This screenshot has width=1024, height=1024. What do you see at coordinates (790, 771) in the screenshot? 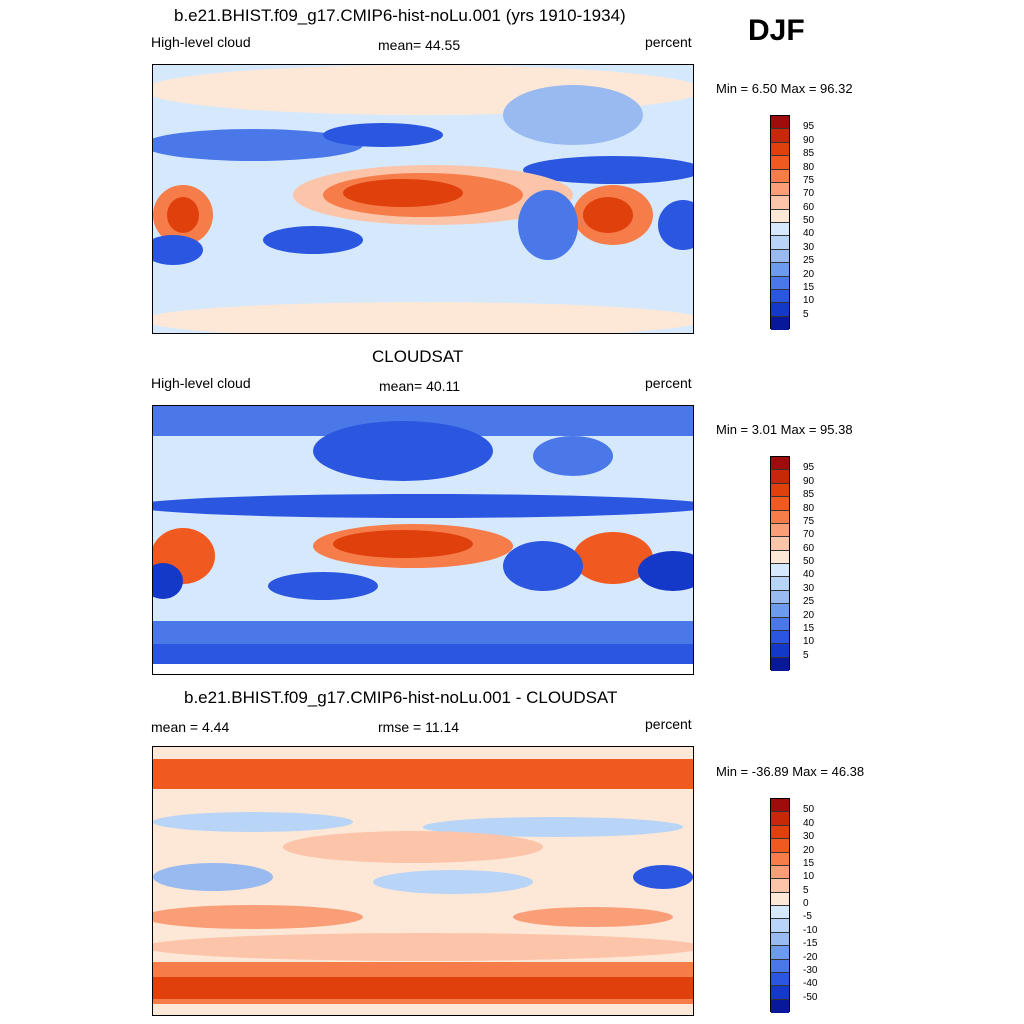
I see `panel-3-min-max: Min = -36.89 Max = 46.38` at bounding box center [790, 771].